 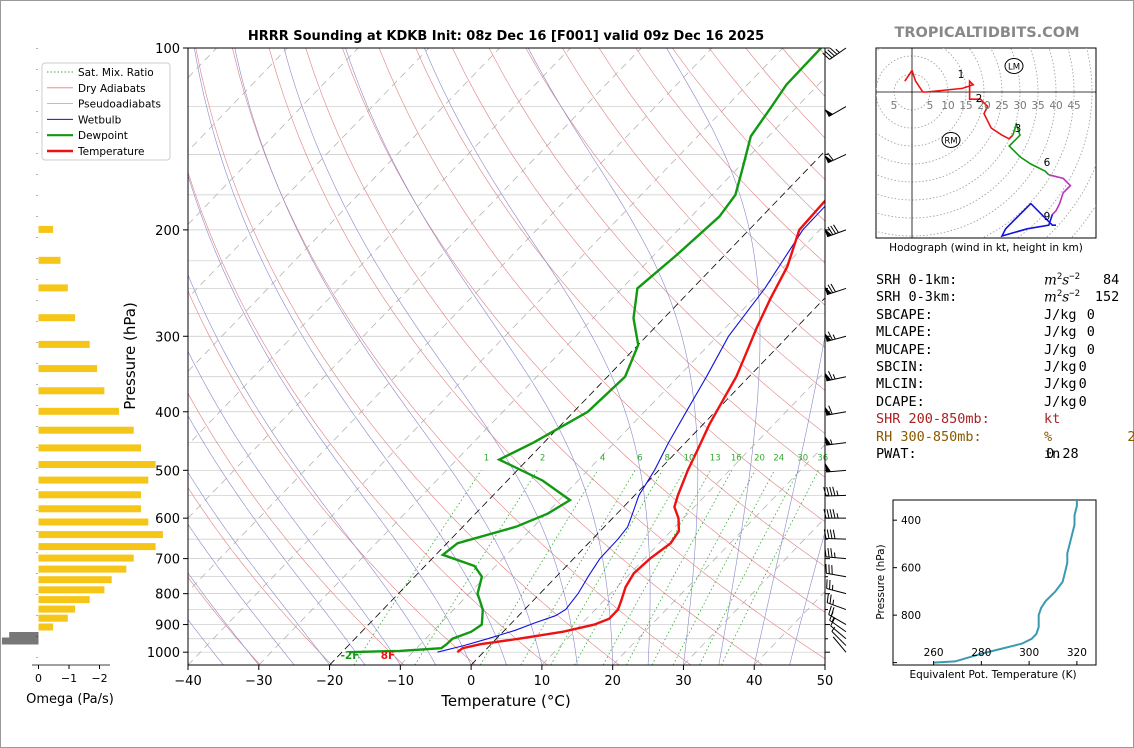 I want to click on x-tick-label: 20, so click(x=612, y=681).